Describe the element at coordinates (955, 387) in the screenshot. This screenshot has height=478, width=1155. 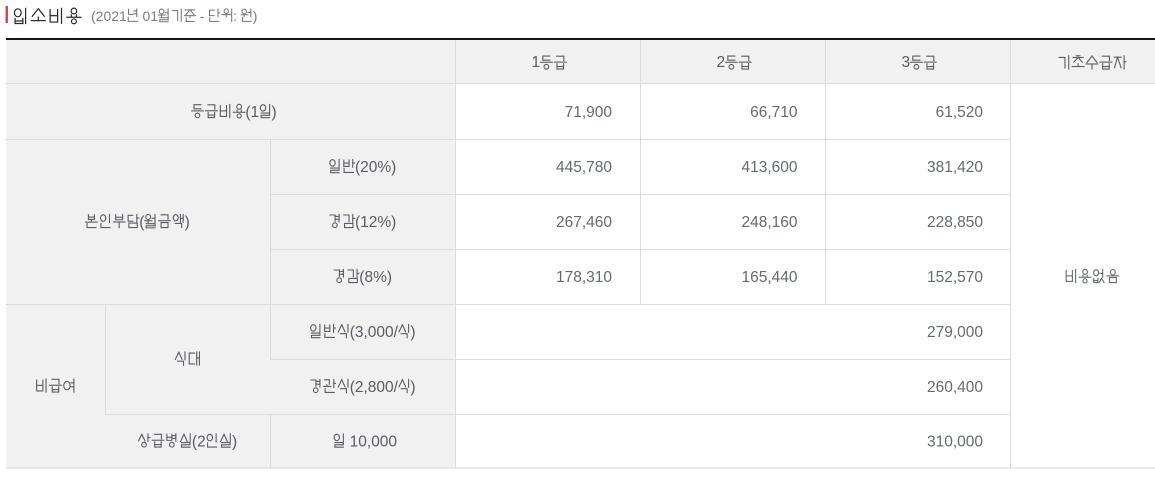
I see `svg-text: 260,400` at that location.